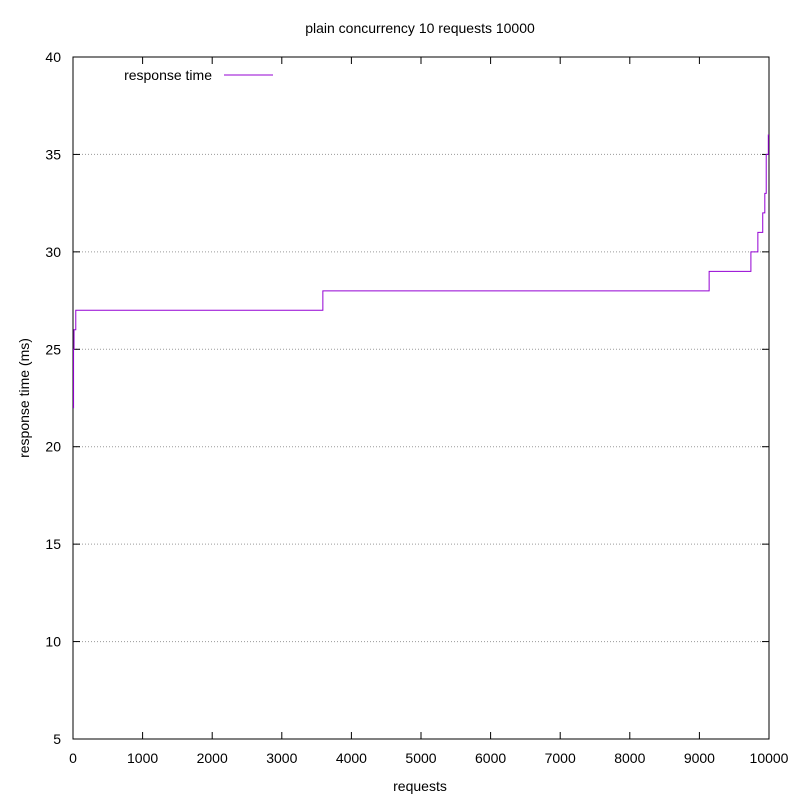  Describe the element at coordinates (168, 75) in the screenshot. I see `legend-label: response time` at that location.